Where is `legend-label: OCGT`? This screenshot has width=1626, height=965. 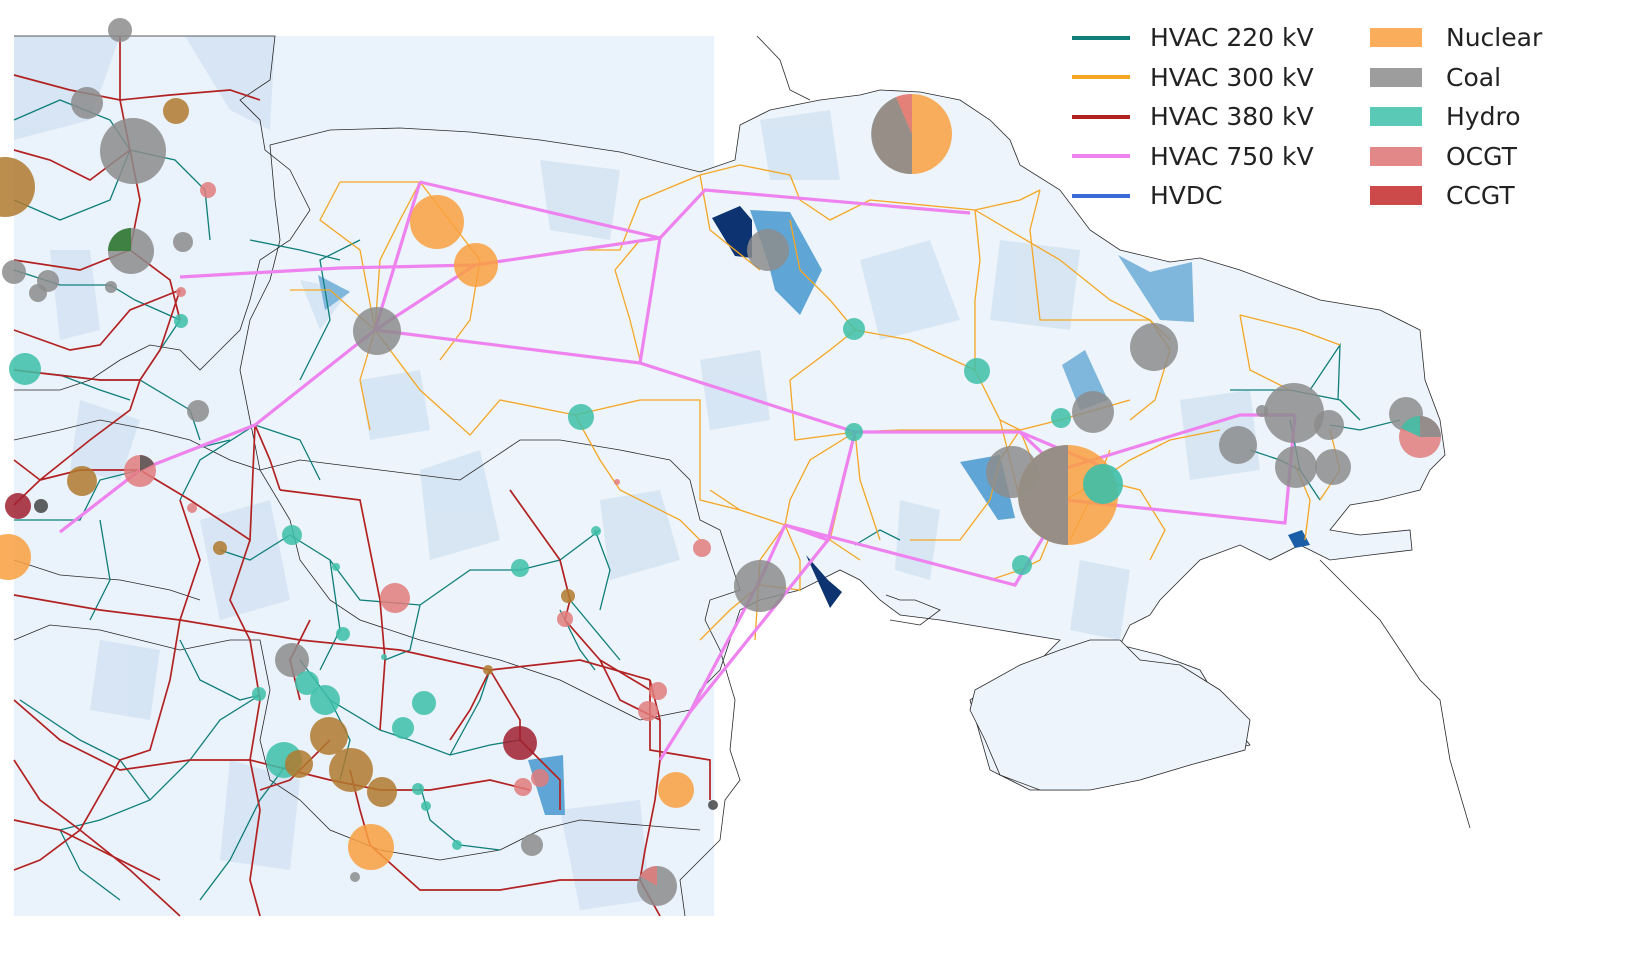
legend-label: OCGT is located at coordinates (1481, 156).